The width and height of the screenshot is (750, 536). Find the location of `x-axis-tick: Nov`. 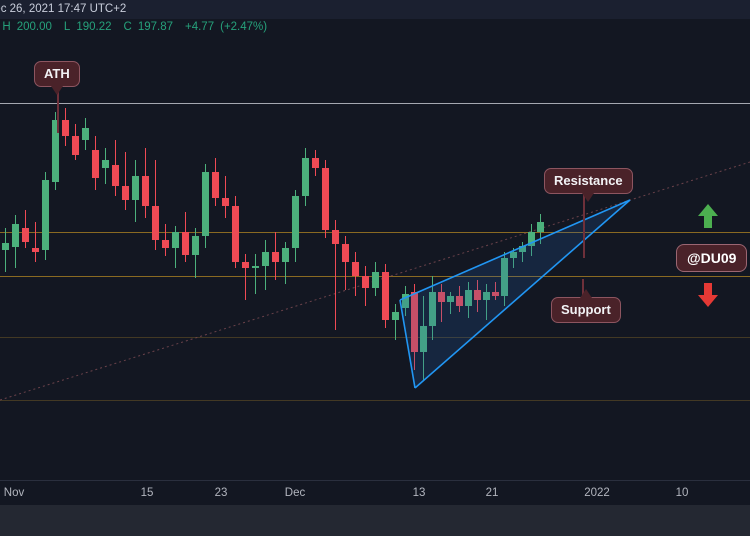

x-axis-tick: Nov is located at coordinates (14, 493).